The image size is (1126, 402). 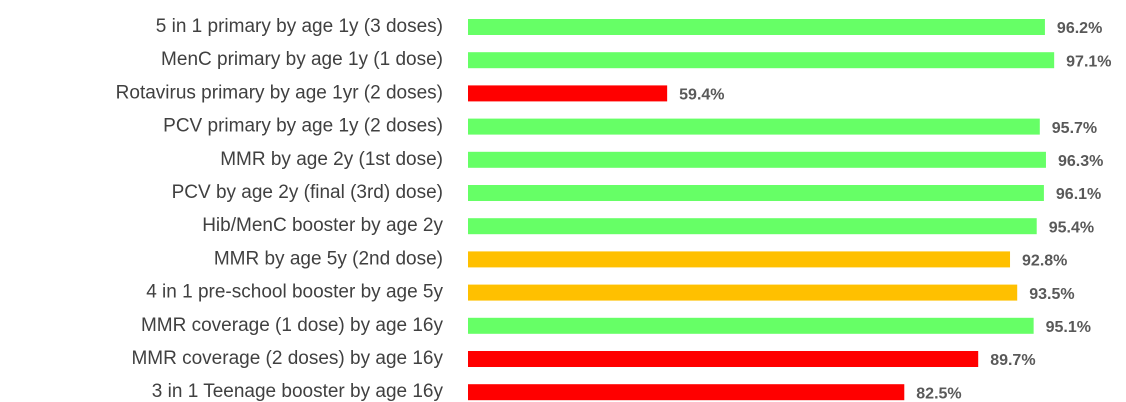 What do you see at coordinates (1012, 360) in the screenshot?
I see `value-label: 89.7%` at bounding box center [1012, 360].